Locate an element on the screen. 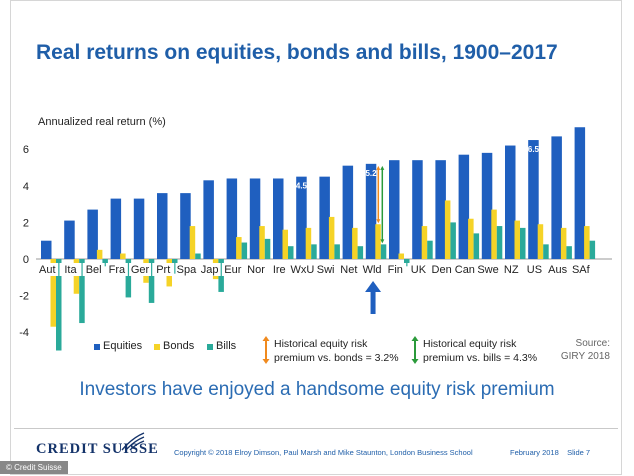 The width and height of the screenshot is (634, 476). data-label: 5.2 is located at coordinates (371, 173).